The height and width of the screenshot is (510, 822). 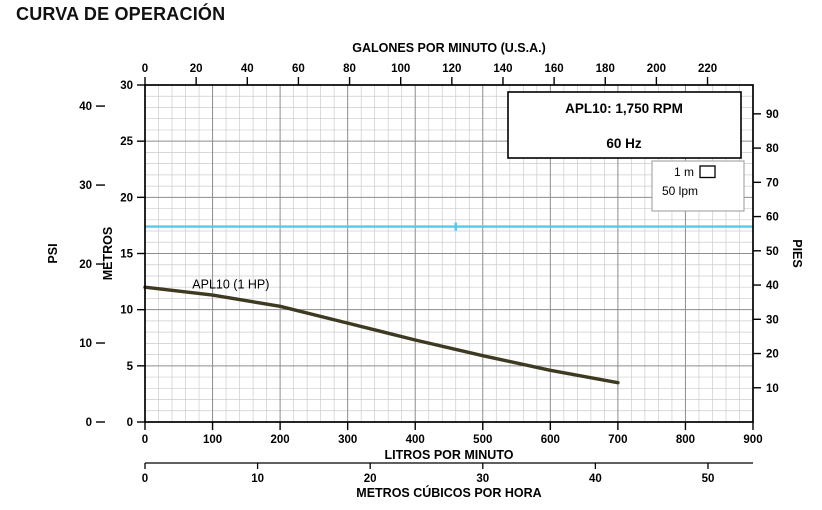 I want to click on tick-label-m3h: 0, so click(x=145, y=479).